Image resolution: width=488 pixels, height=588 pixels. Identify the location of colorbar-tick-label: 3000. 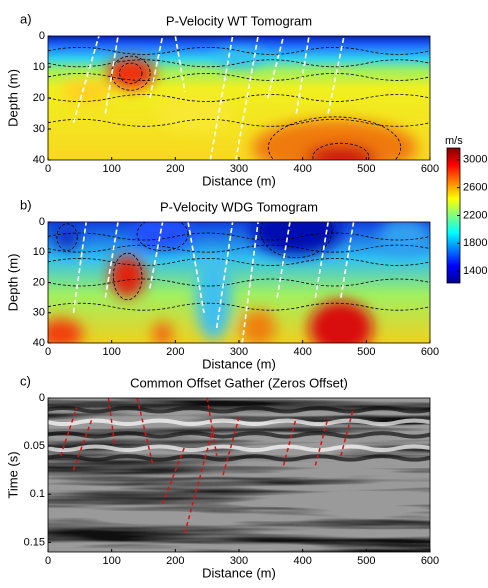
(475, 160).